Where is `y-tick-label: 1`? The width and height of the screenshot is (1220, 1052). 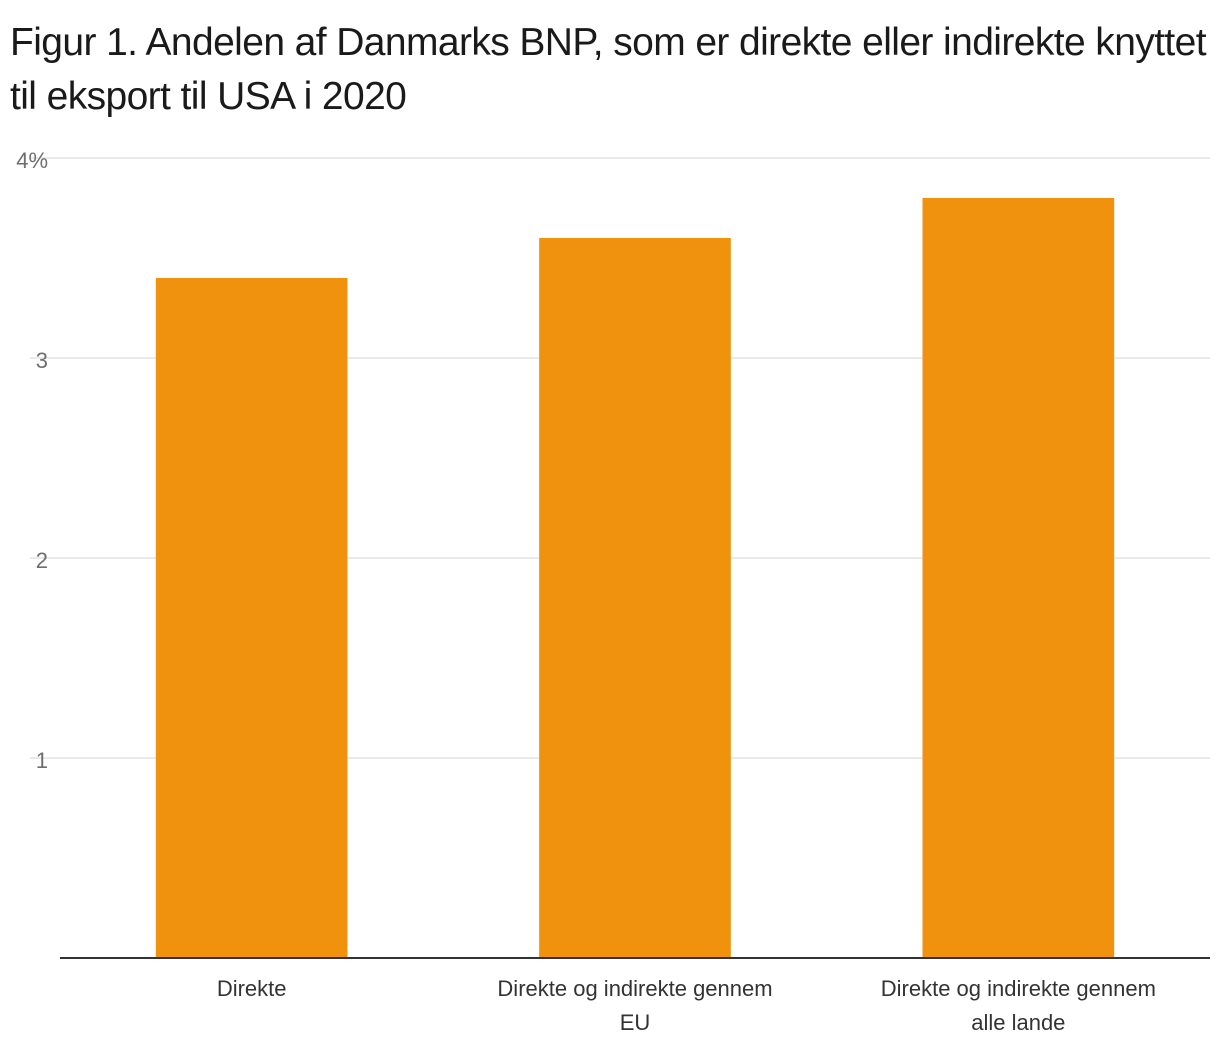 y-tick-label: 1 is located at coordinates (42, 760).